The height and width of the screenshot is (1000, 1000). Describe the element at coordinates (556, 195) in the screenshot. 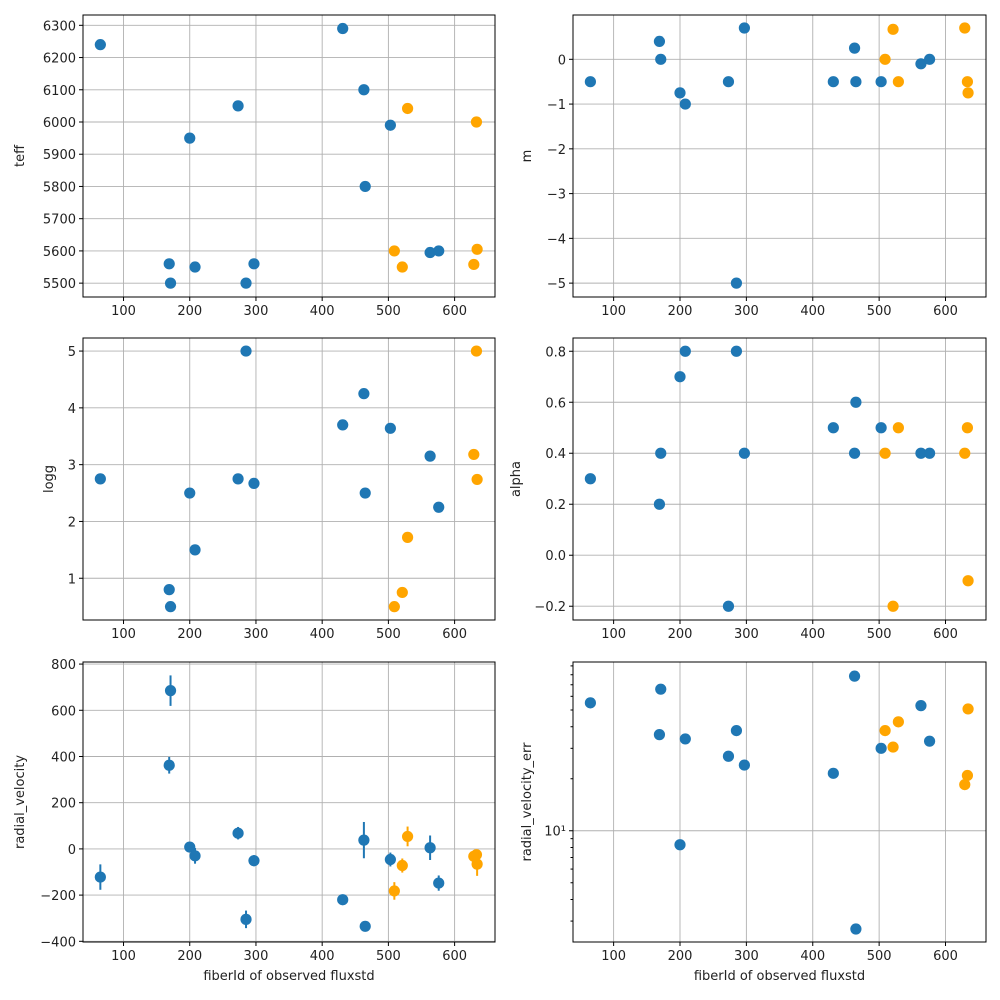

I see `y-tick-label: −3` at that location.